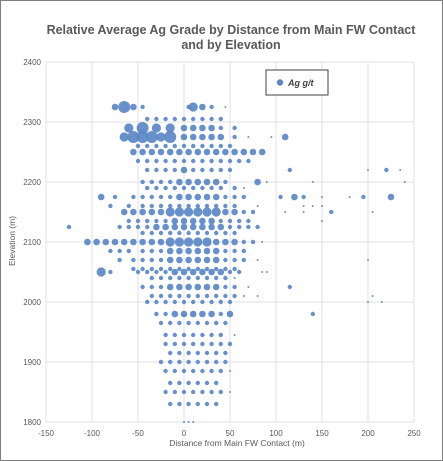 This screenshot has height=461, width=443. What do you see at coordinates (32, 422) in the screenshot?
I see `y-tick-label: 1800` at bounding box center [32, 422].